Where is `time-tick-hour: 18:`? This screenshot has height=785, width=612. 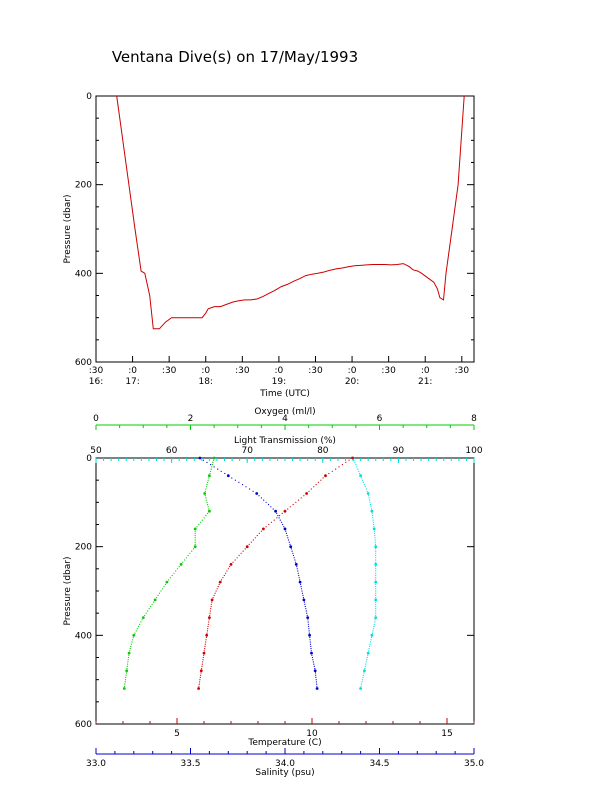
time-tick-hour: 18: is located at coordinates (205, 382).